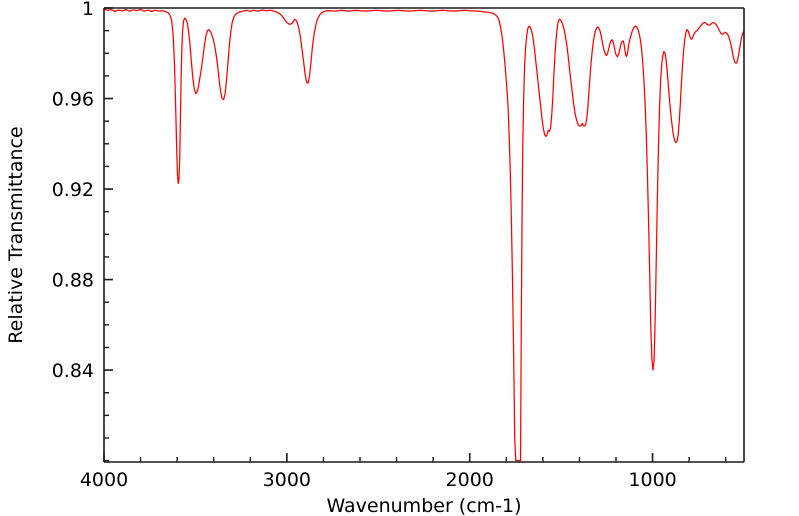  Describe the element at coordinates (423, 505) in the screenshot. I see `x-axis-title: Wavenumber (cm-1)` at that location.